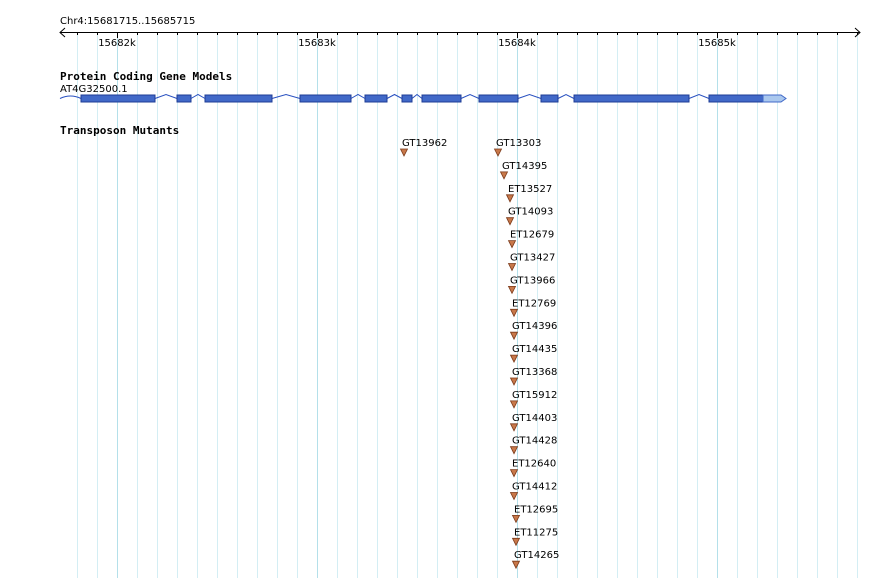  Describe the element at coordinates (536, 532) in the screenshot. I see `mutant-label: ET11275` at that location.